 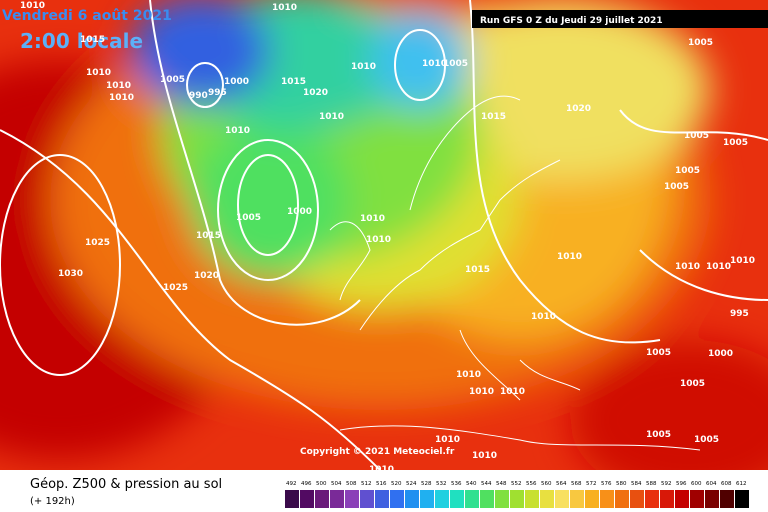 What do you see at coordinates (546, 484) in the screenshot?
I see `scale-label: 560` at bounding box center [546, 484].